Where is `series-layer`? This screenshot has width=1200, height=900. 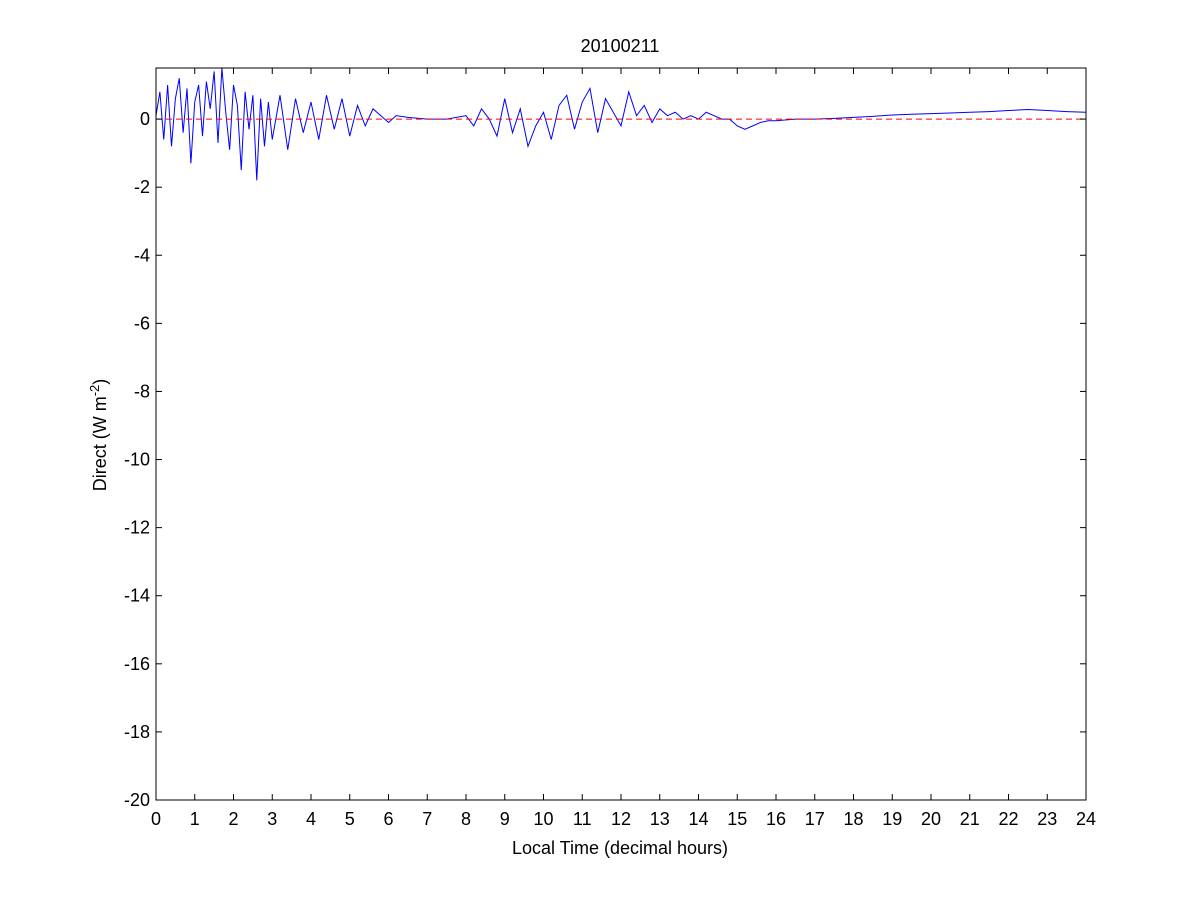 series-layer is located at coordinates (621, 124).